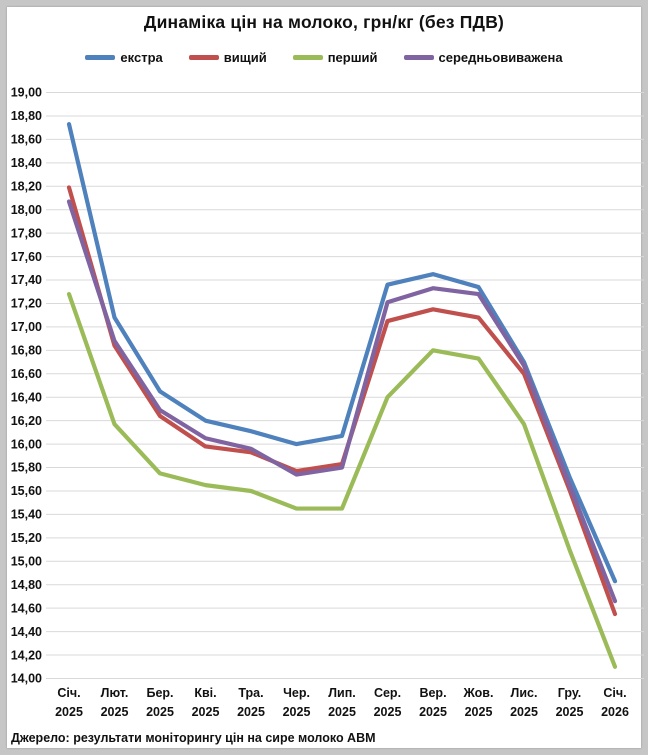 The height and width of the screenshot is (755, 648). I want to click on y-tick-label: 15,40, so click(26, 515).